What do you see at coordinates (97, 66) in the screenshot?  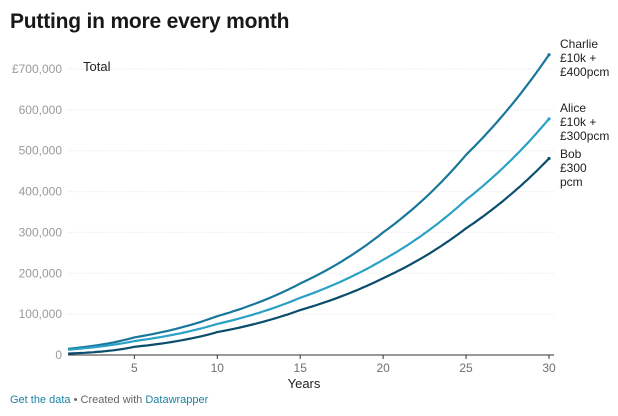 I see `y-axis-title: Total` at bounding box center [97, 66].